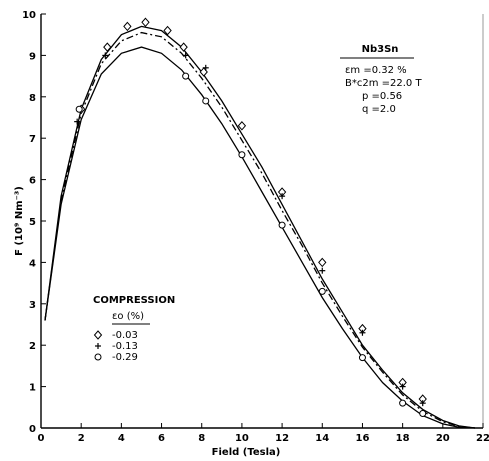  I want to click on y-axis-title: F (10⁹ Nm⁻³), so click(19, 221).